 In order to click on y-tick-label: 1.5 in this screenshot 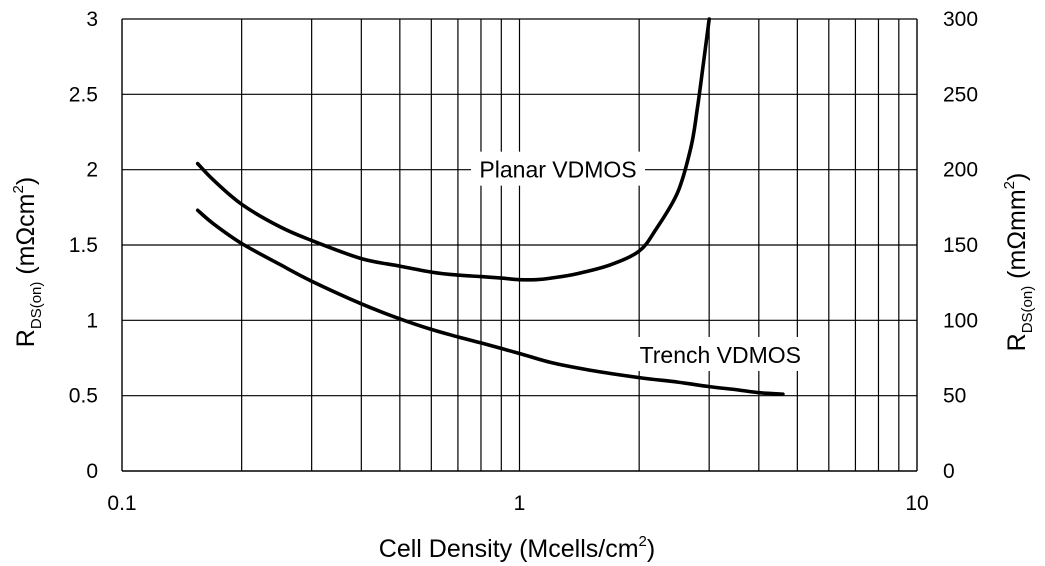, I will do `click(83, 245)`.